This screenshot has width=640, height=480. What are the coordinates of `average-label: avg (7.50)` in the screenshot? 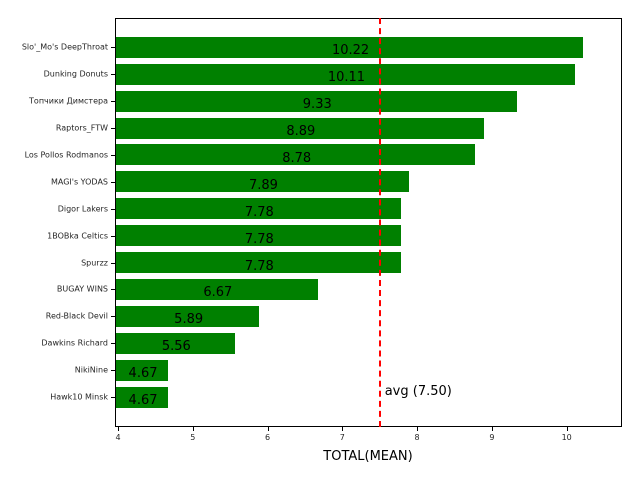 It's located at (418, 391).